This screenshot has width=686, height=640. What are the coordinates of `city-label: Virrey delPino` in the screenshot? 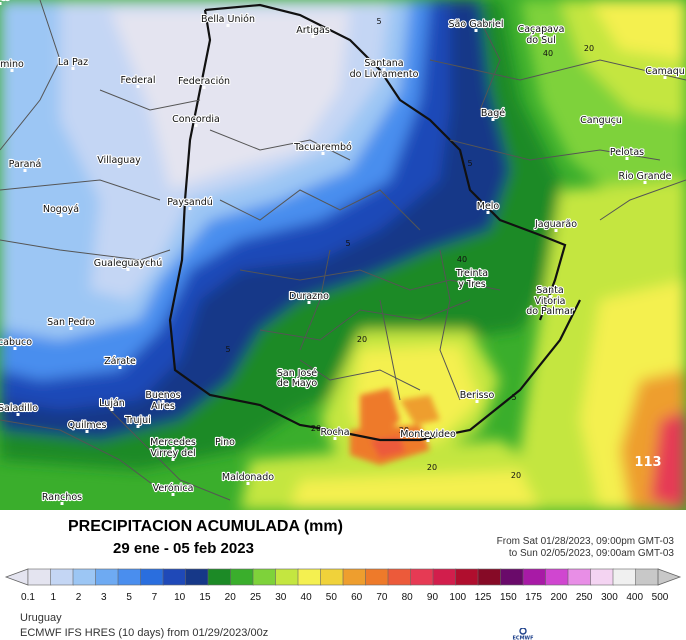 It's located at (192, 448).